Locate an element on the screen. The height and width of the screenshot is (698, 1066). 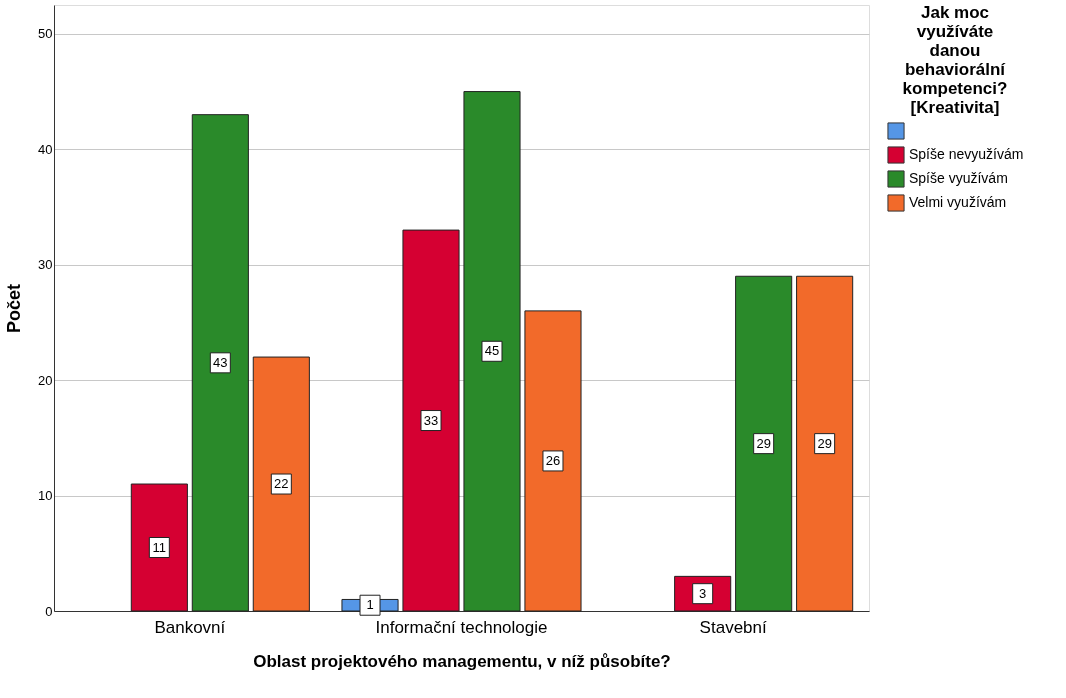
legend-title: Jak moc využíváte danou behaviorální kompetenci? [Kreativita] is located at coordinates (955, 60).